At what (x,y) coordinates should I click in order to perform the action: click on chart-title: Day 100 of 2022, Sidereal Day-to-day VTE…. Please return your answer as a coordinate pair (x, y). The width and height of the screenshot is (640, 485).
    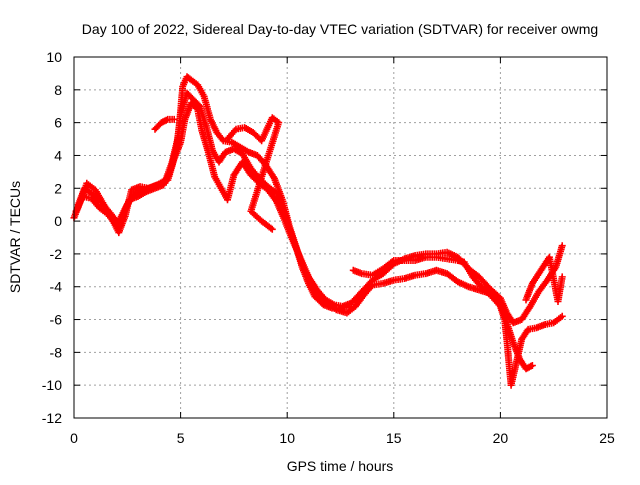
    Looking at the image, I should click on (340, 29).